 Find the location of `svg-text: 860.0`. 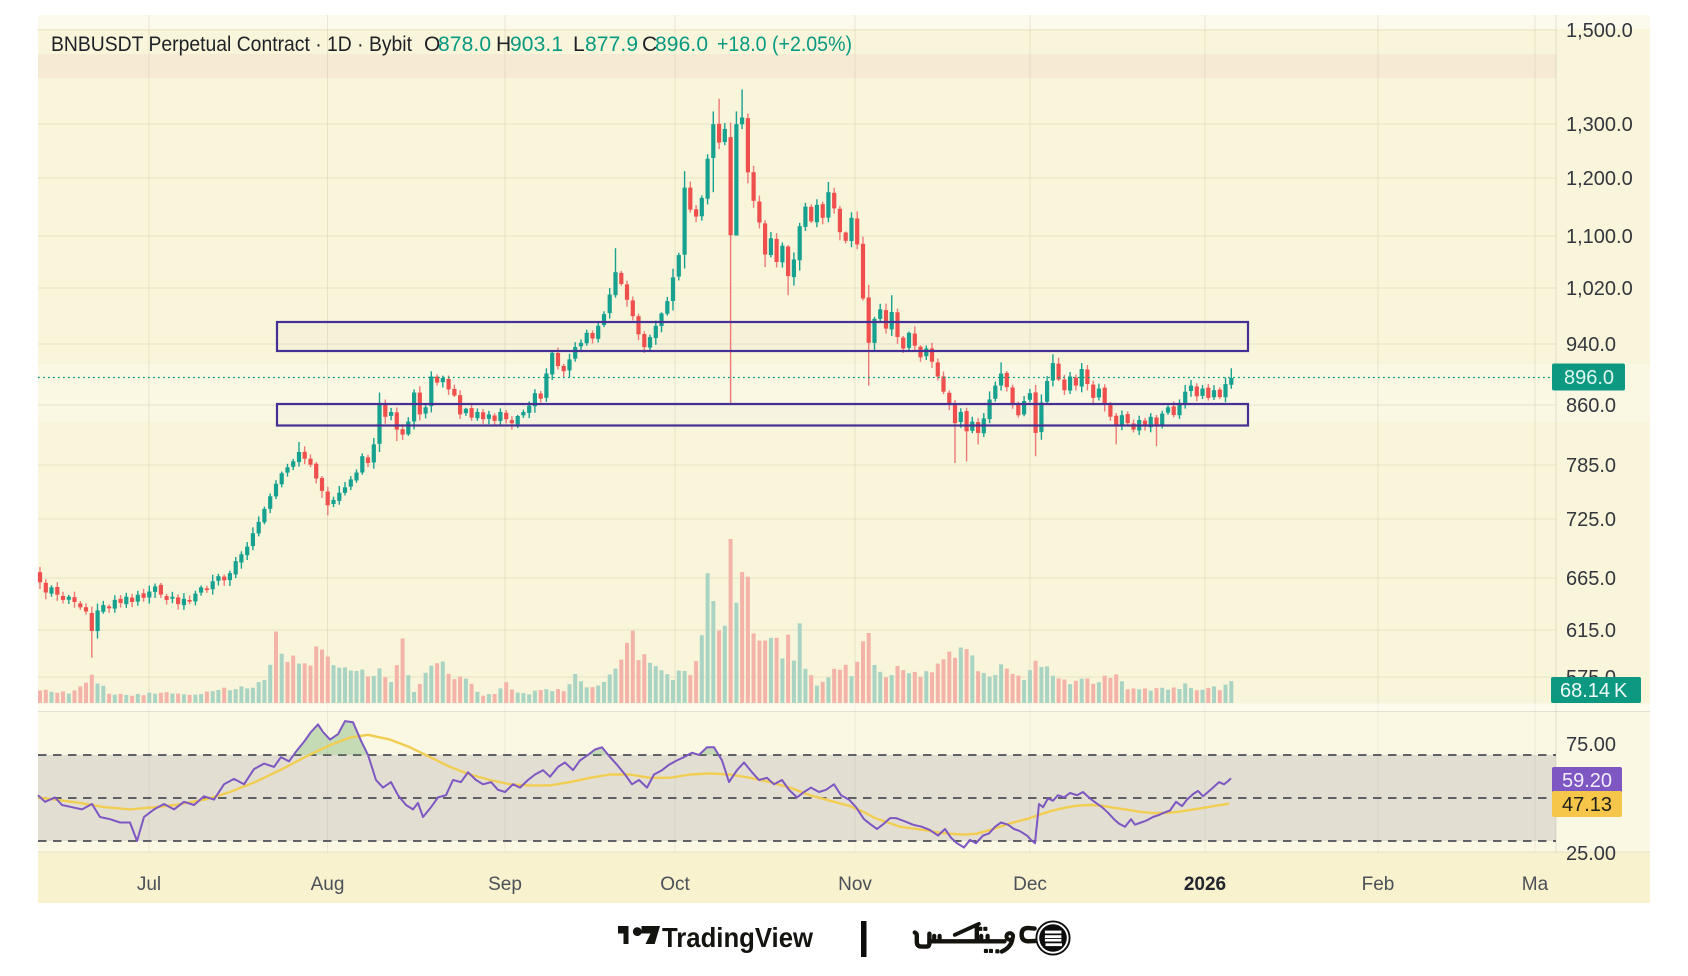

svg-text: 860.0 is located at coordinates (1591, 406).